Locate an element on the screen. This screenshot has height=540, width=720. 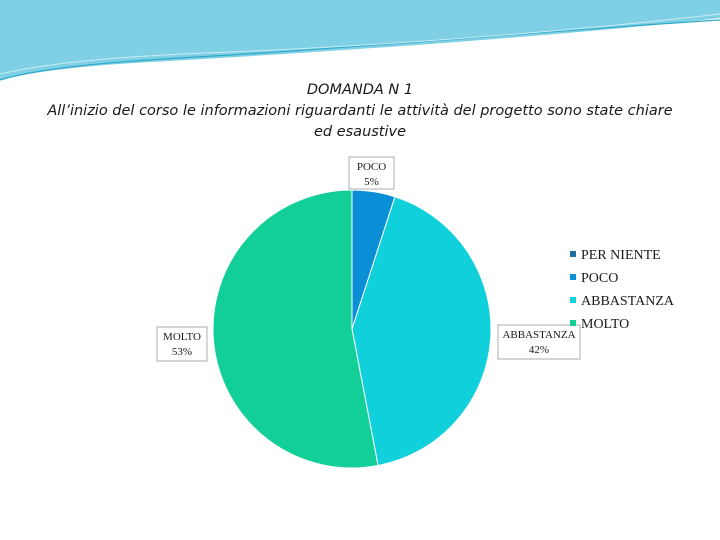
data-label-abbastanza: ABBASTANZA 42% is located at coordinates (539, 342).